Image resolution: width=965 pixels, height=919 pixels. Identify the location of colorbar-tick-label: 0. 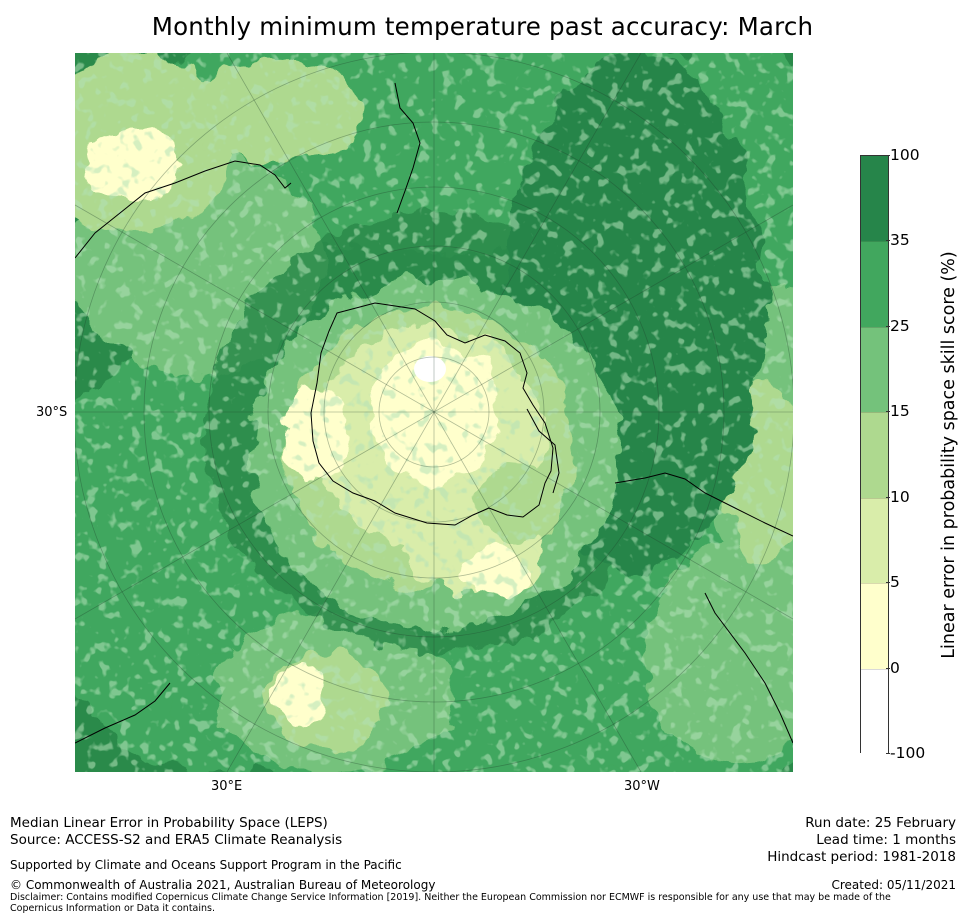
(893, 667).